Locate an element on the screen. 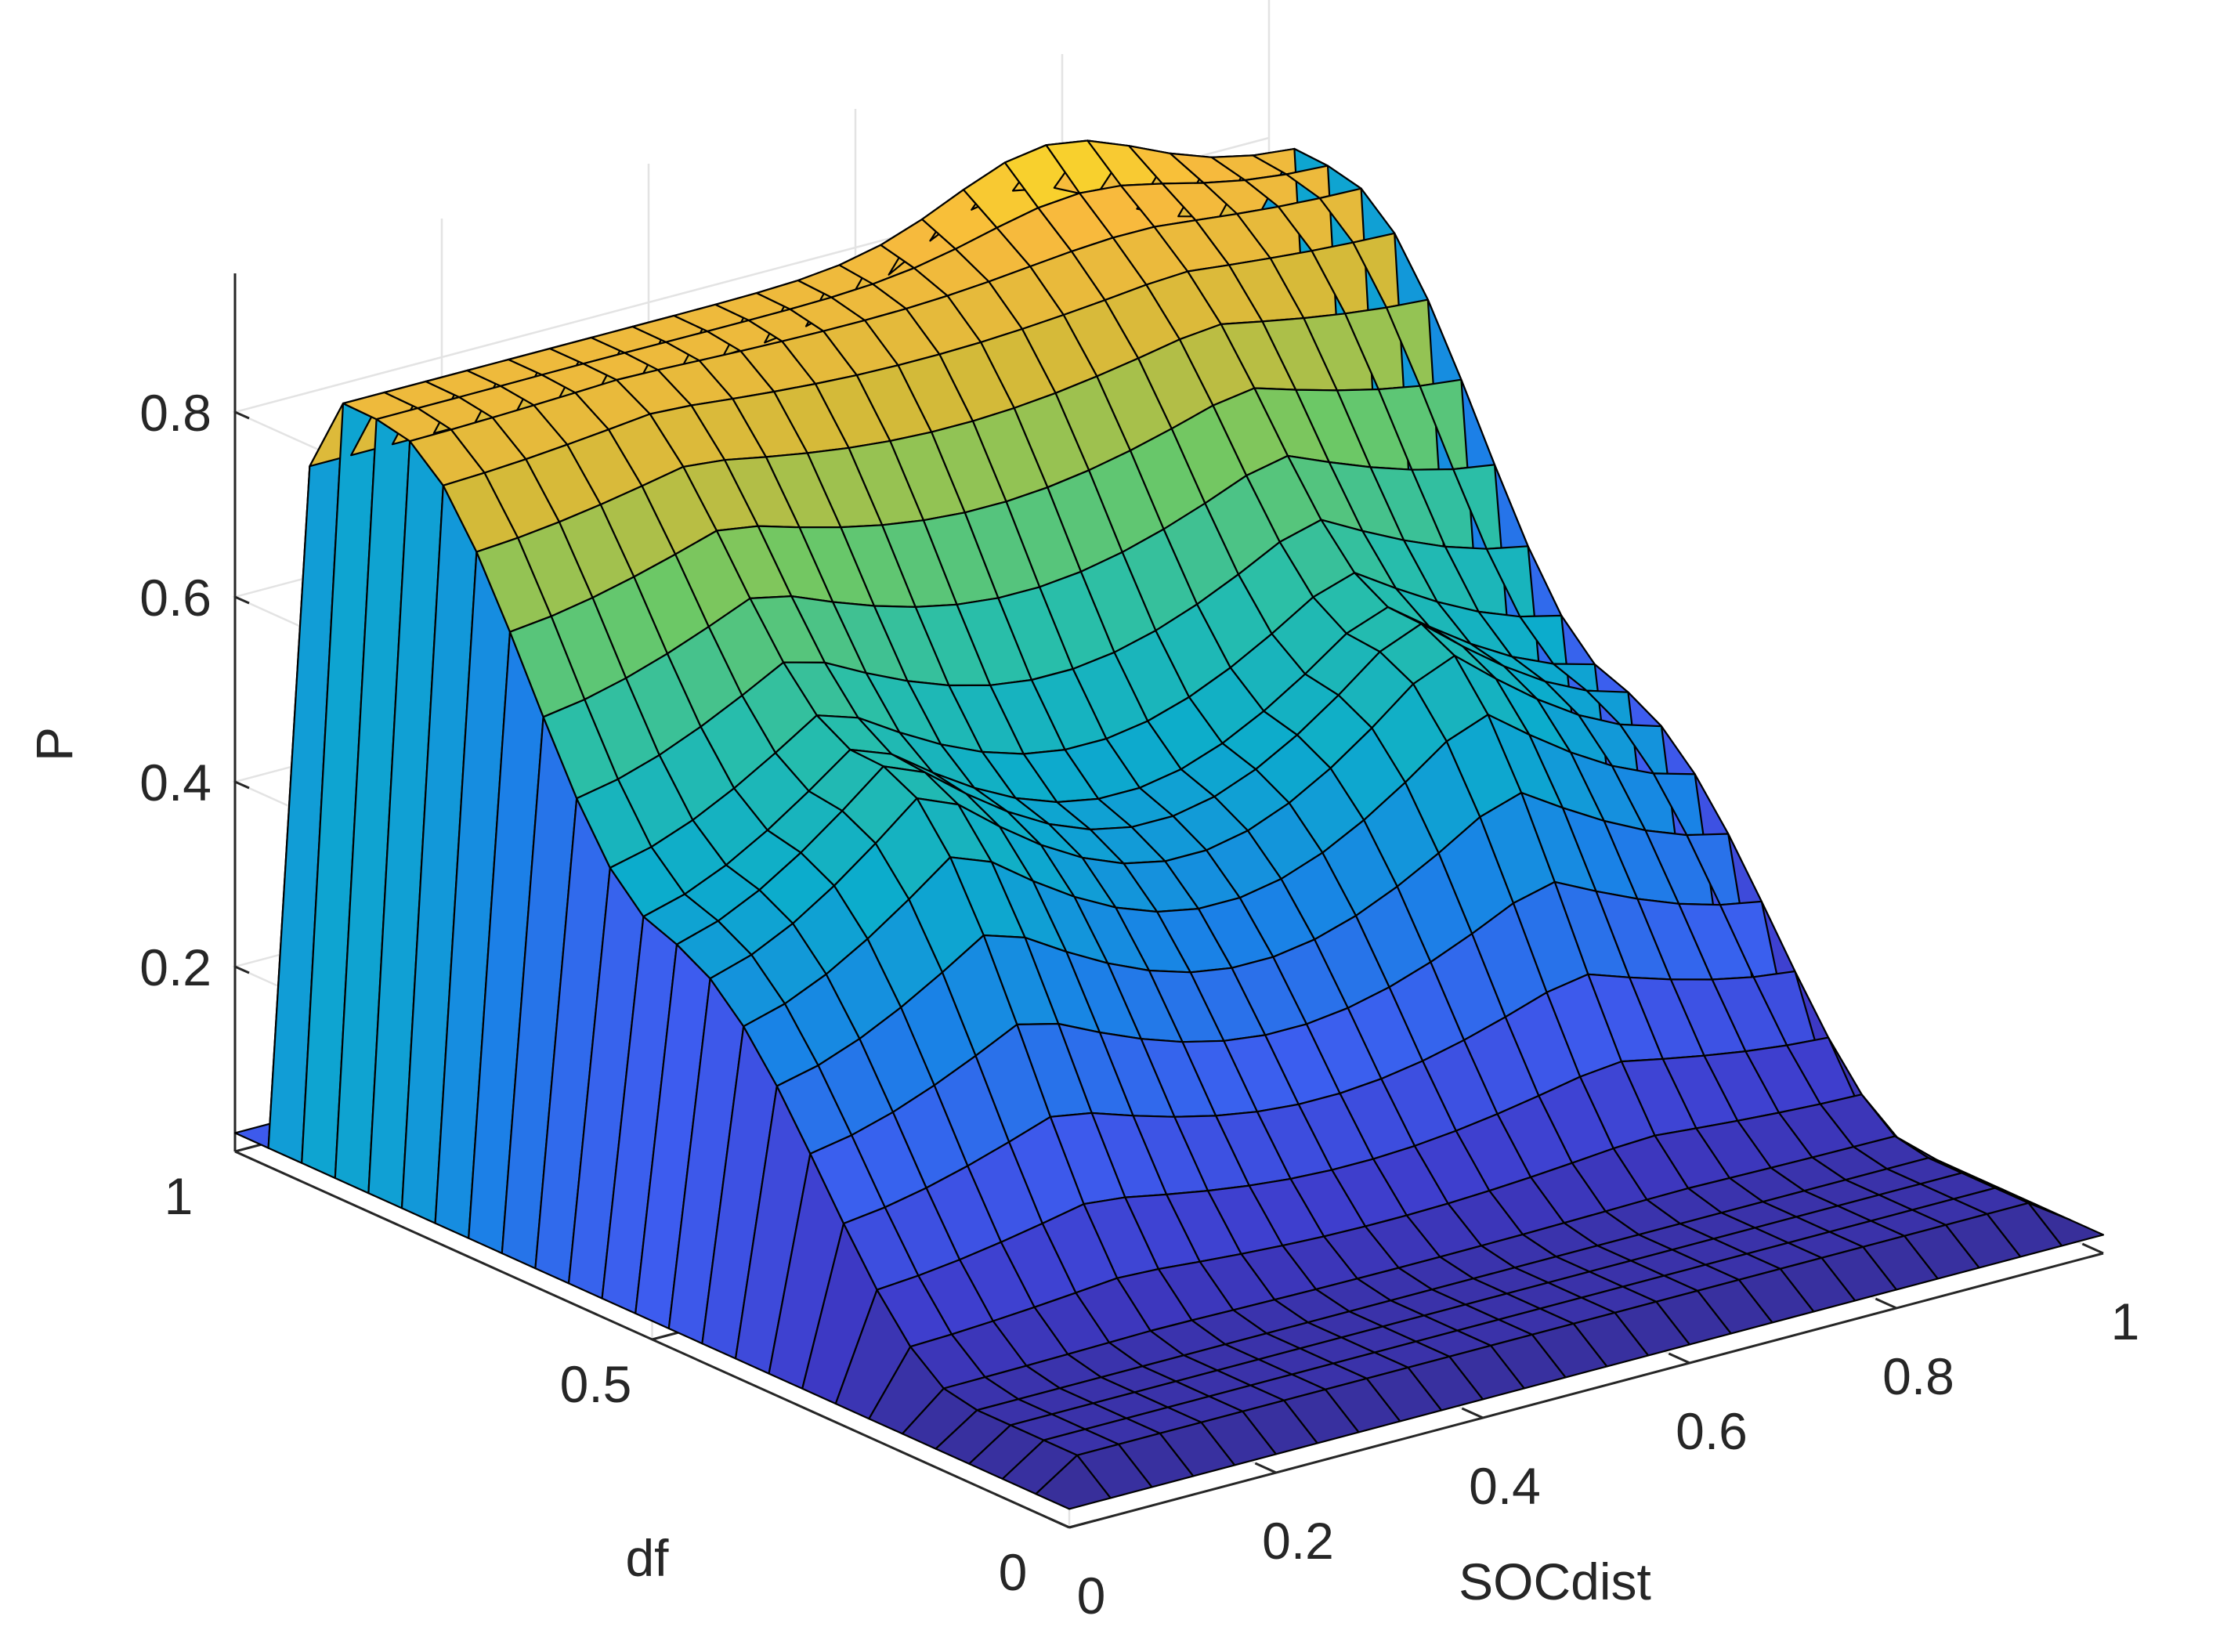 The height and width of the screenshot is (1652, 2238). x-tick-label-3: 0.6 is located at coordinates (1712, 1431).